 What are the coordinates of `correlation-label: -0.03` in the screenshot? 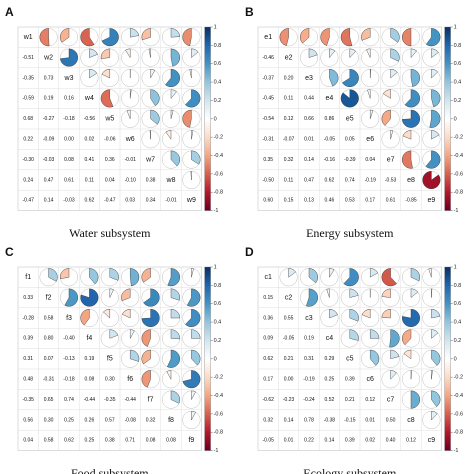 It's located at (49, 160).